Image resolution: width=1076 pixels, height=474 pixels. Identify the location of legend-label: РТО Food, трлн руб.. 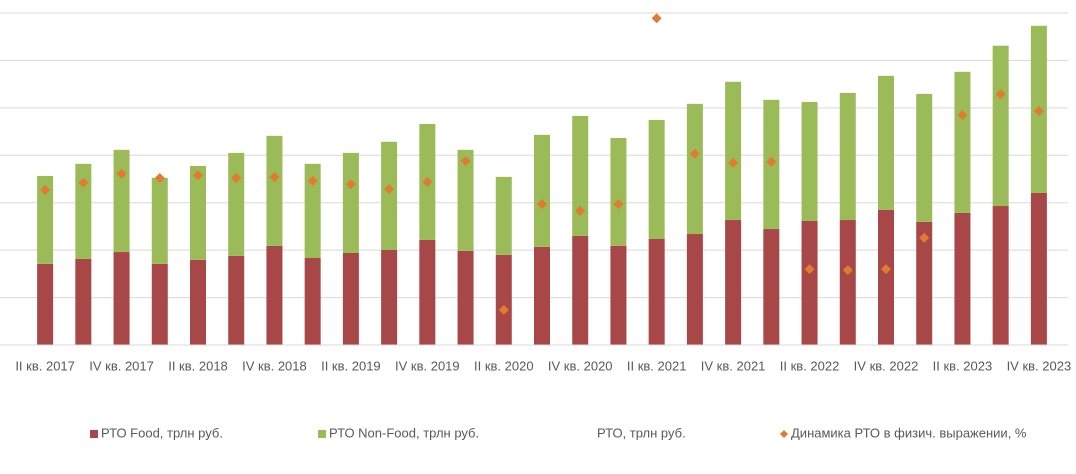
(162, 432).